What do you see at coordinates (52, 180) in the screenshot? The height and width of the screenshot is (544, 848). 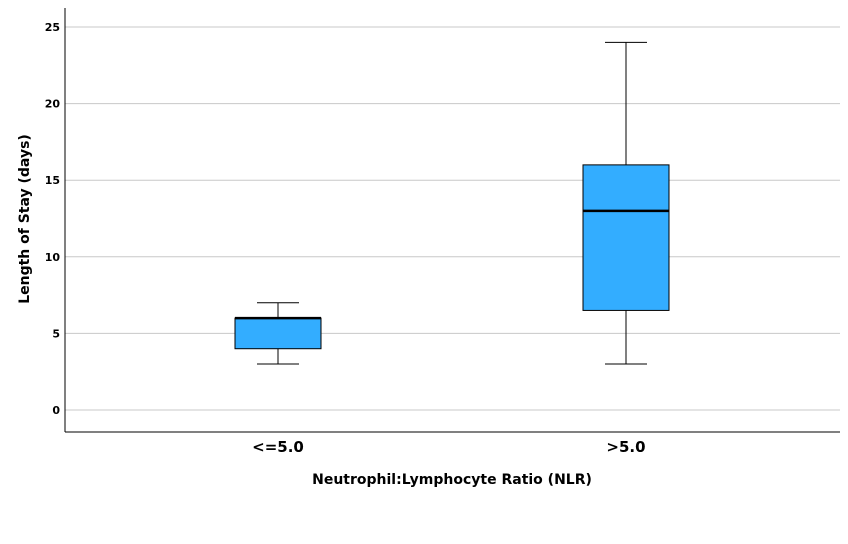 I see `y-tick-label: 15` at bounding box center [52, 180].